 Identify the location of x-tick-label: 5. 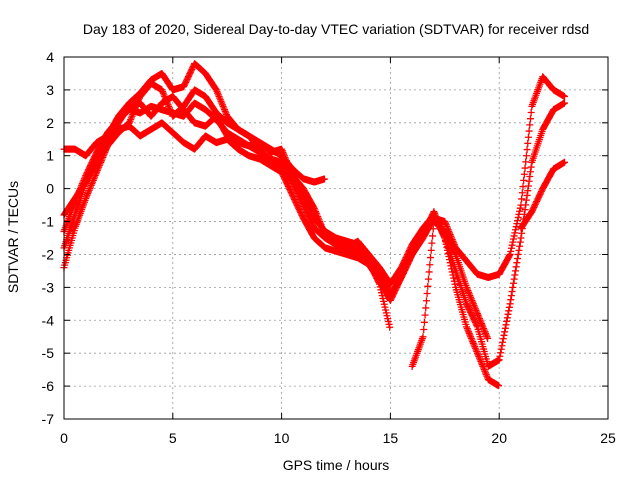
(173, 438).